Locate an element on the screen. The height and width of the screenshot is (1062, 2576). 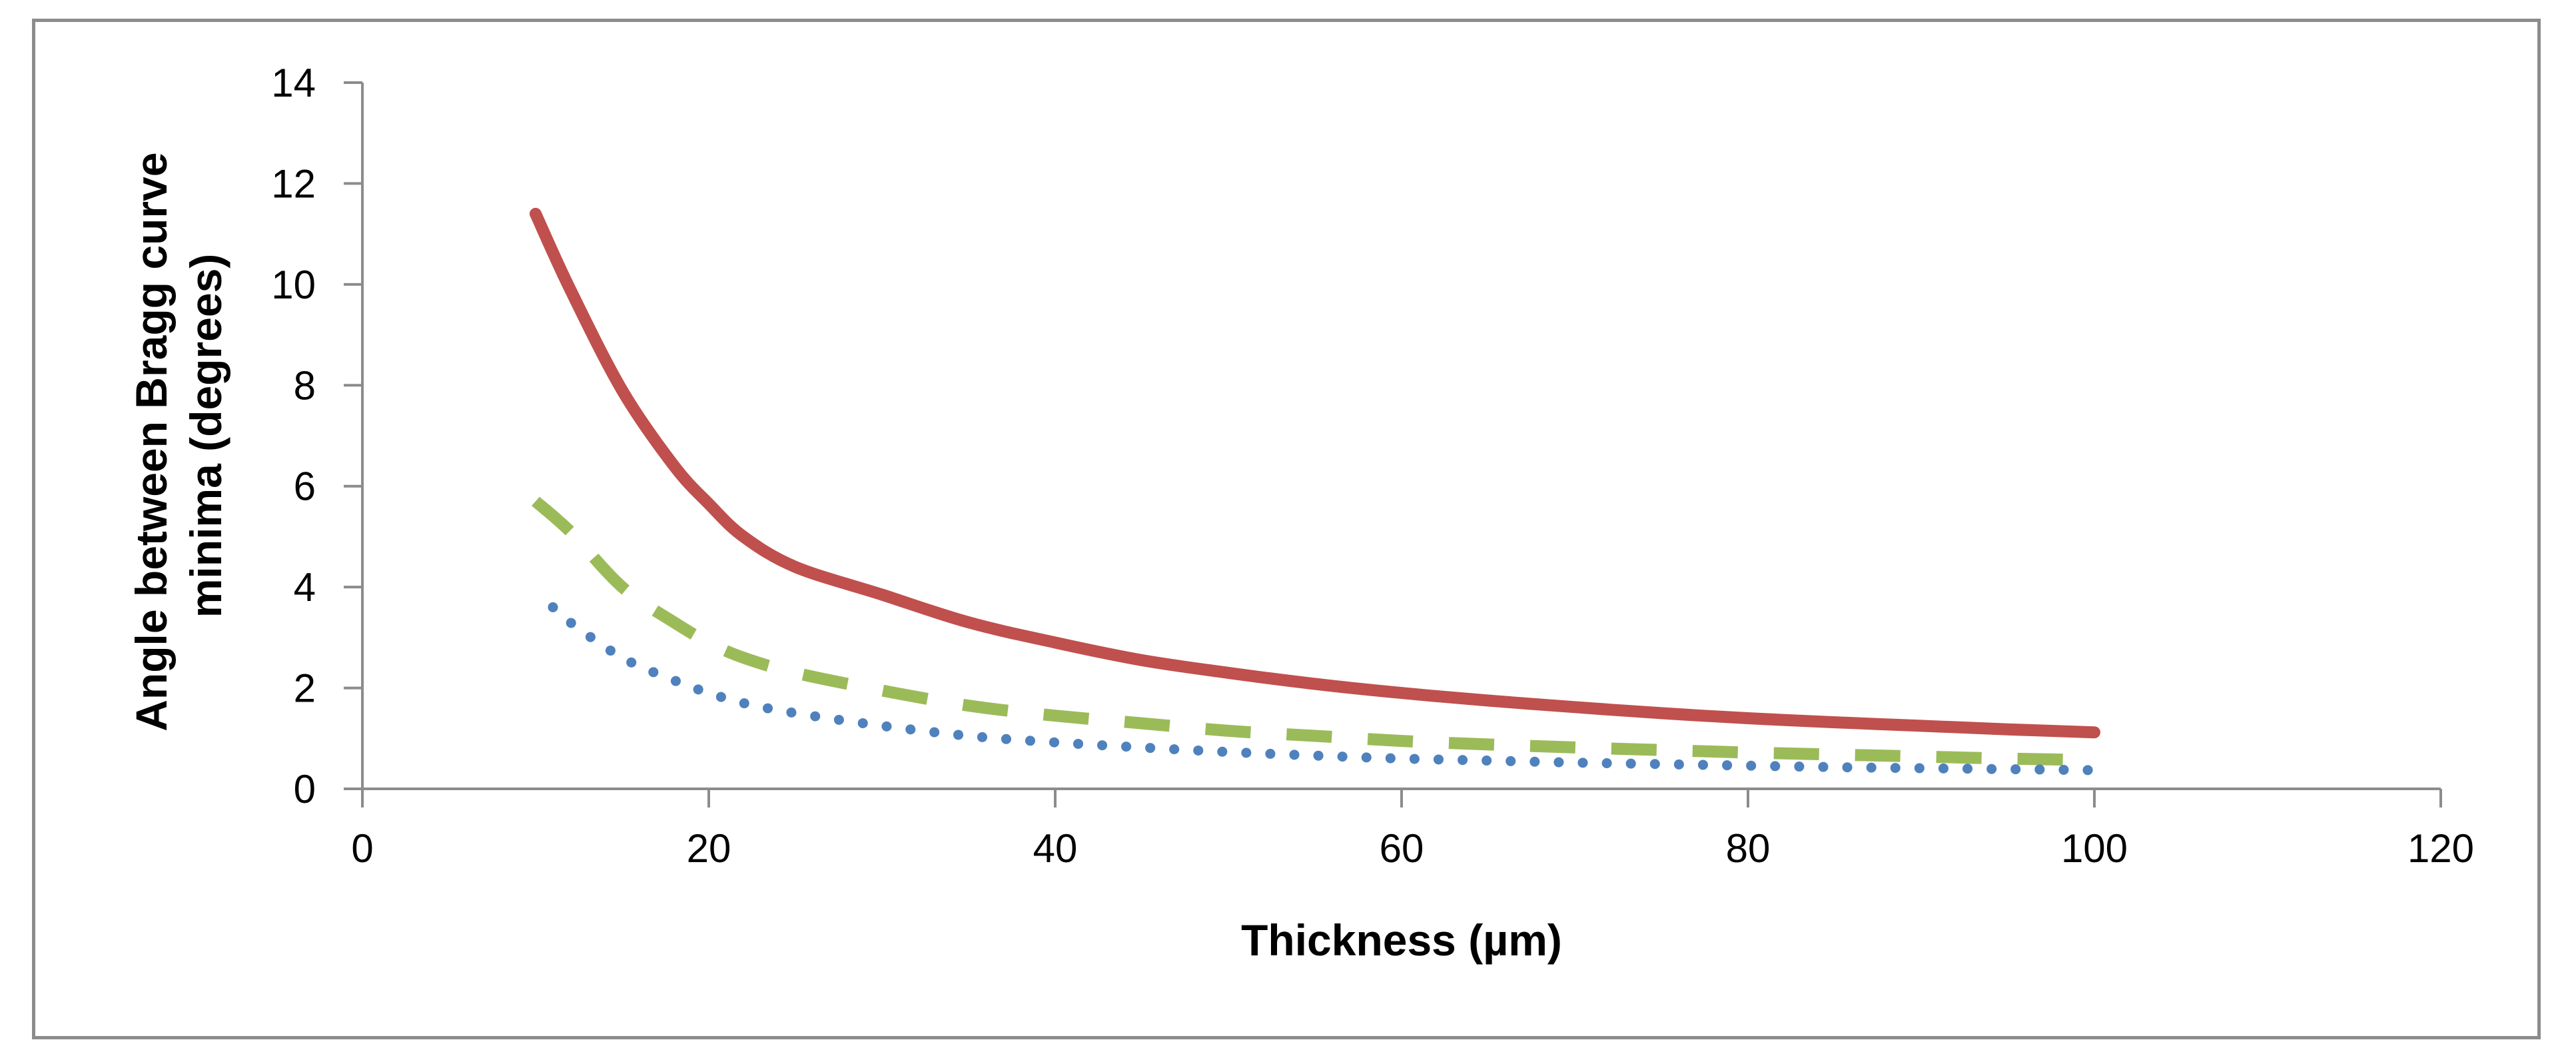
x-tick-label: 60 is located at coordinates (1402, 848).